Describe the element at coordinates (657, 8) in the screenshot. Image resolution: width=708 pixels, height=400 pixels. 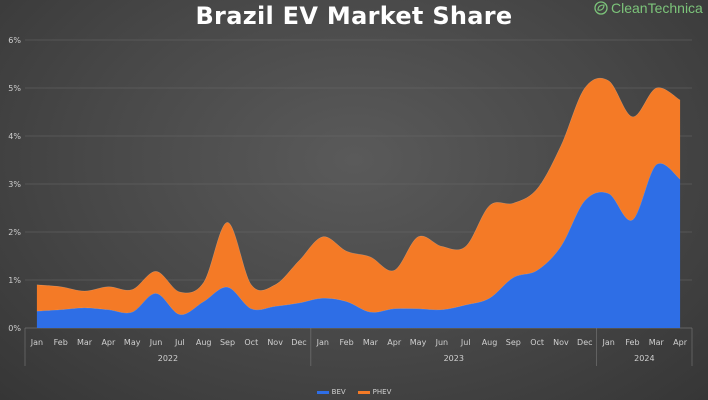
I see `brand-name: CleanTechnica` at that location.